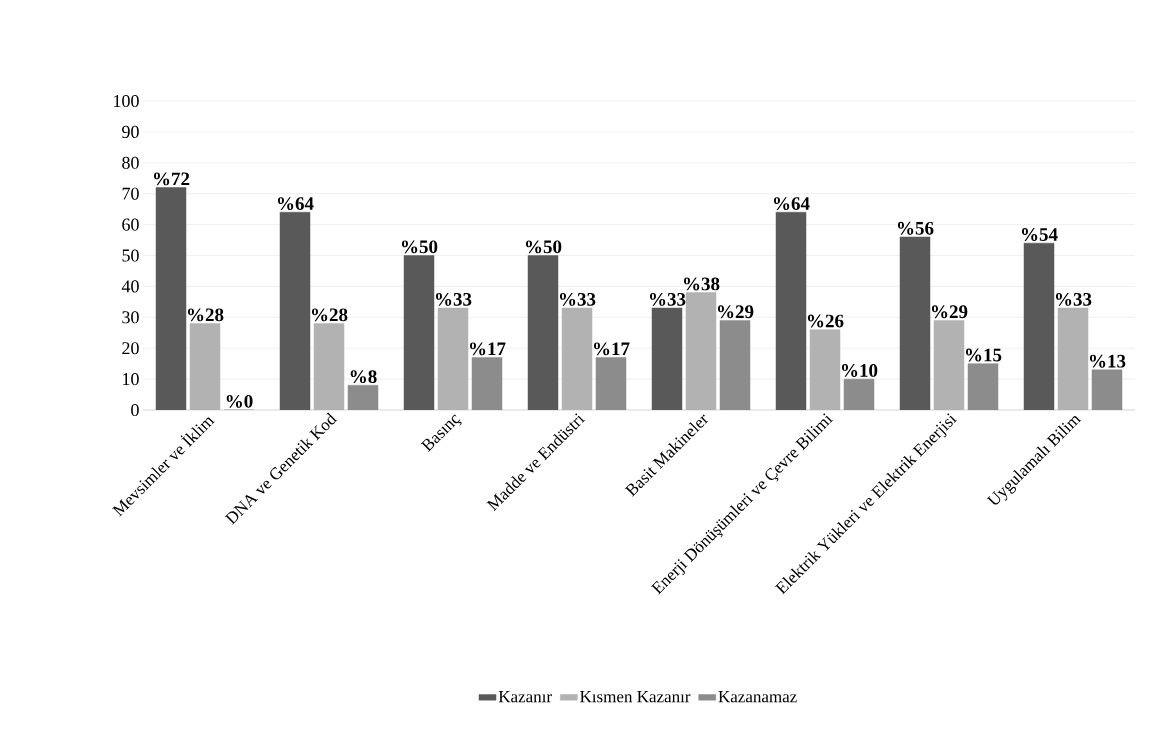 The width and height of the screenshot is (1165, 733). Describe the element at coordinates (983, 355) in the screenshot. I see `data-label: %15` at that location.